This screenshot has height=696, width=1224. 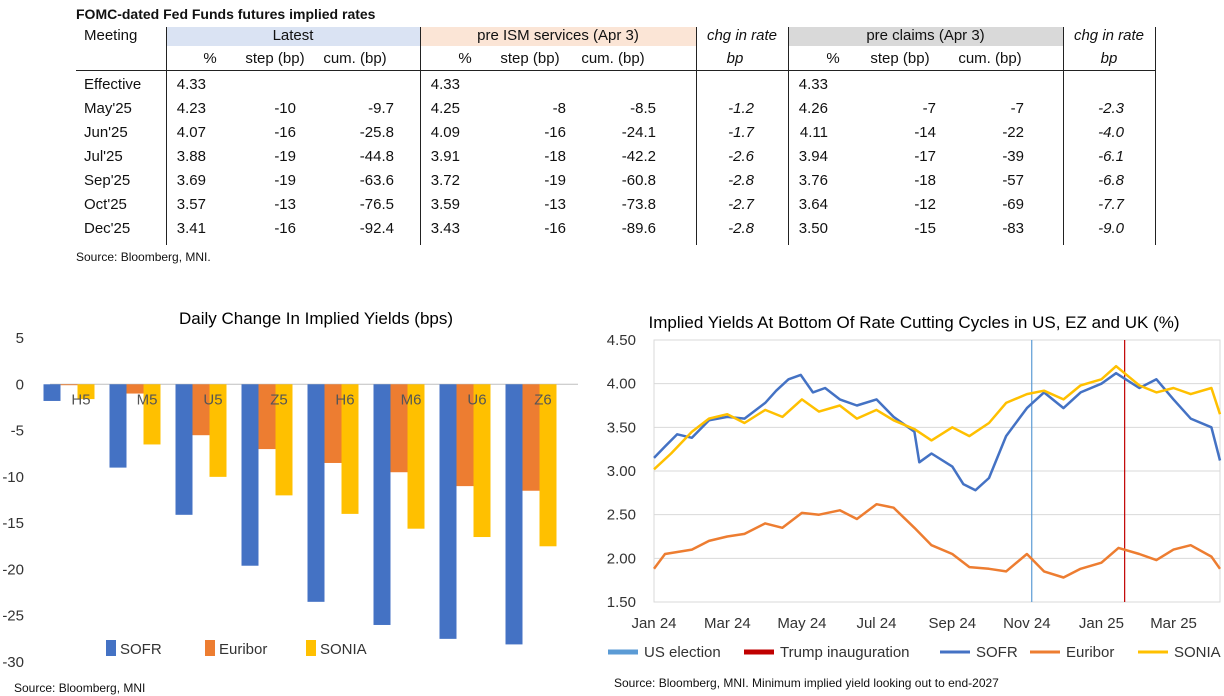 What do you see at coordinates (316, 493) in the screenshot?
I see `bar-sofr-h6` at bounding box center [316, 493].